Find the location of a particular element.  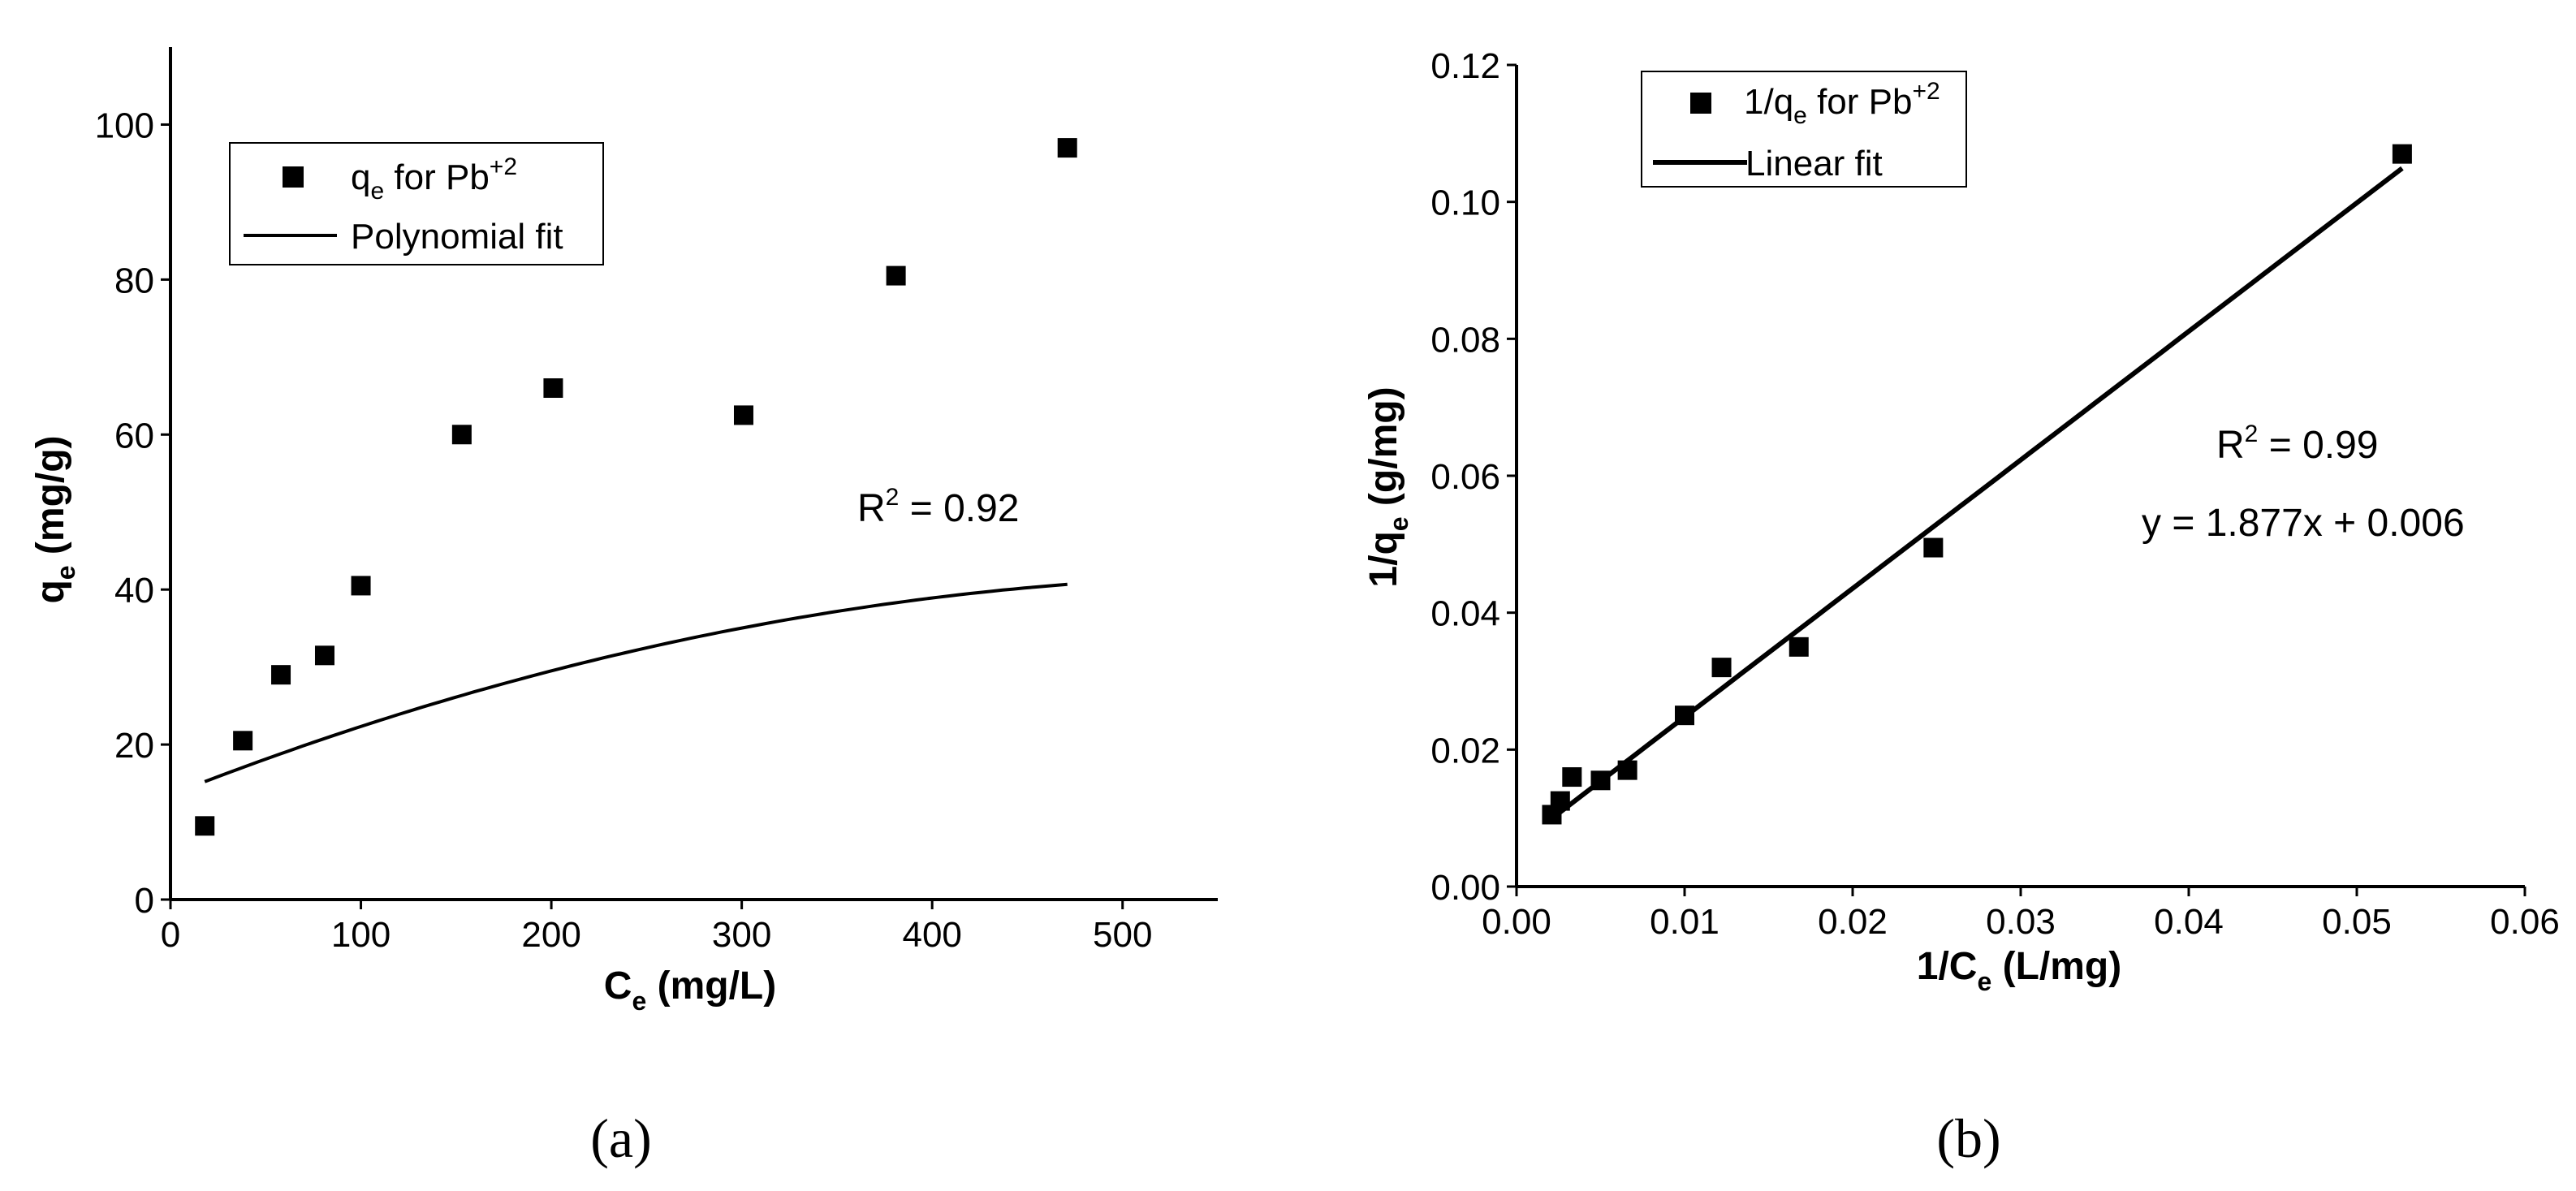

panel-b-legend: 1/qe for Pb+2 Linear fit is located at coordinates (1804, 129).